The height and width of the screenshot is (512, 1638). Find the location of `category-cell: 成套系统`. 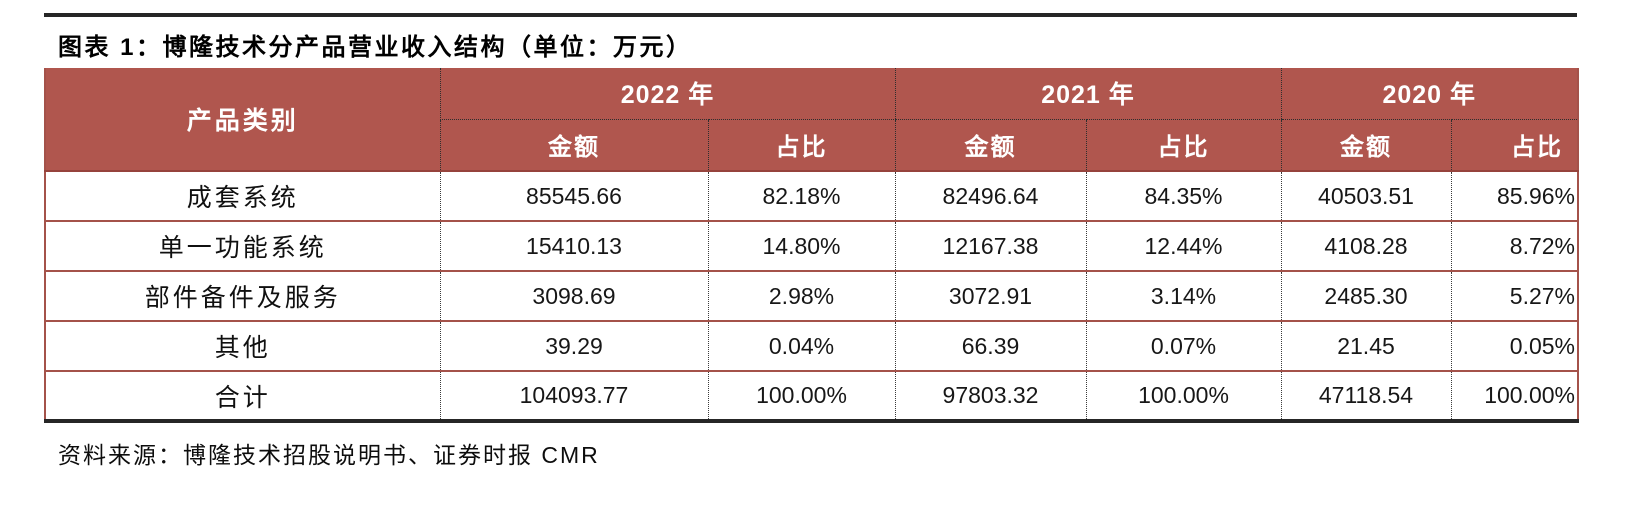

category-cell: 成套系统 is located at coordinates (242, 196).